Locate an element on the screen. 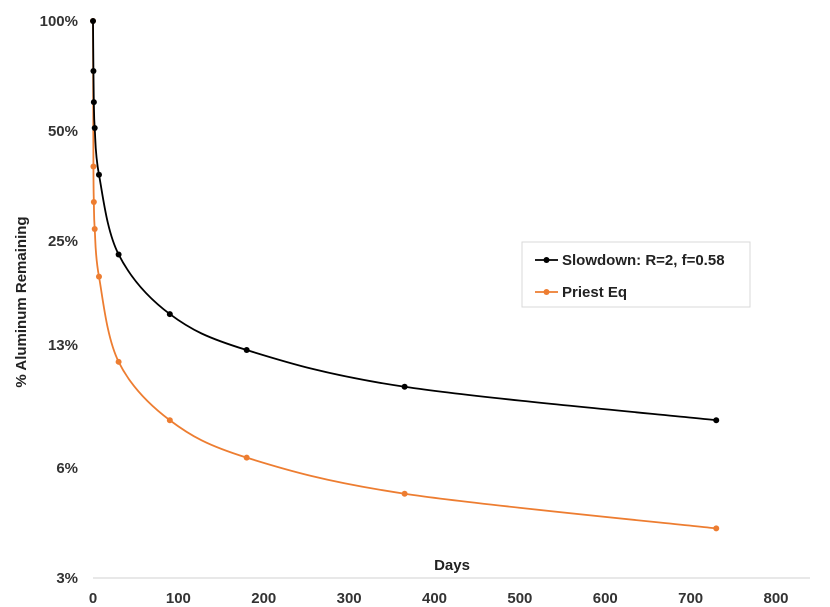  y-axis-title: % Aluminum Remaining is located at coordinates (21, 301).